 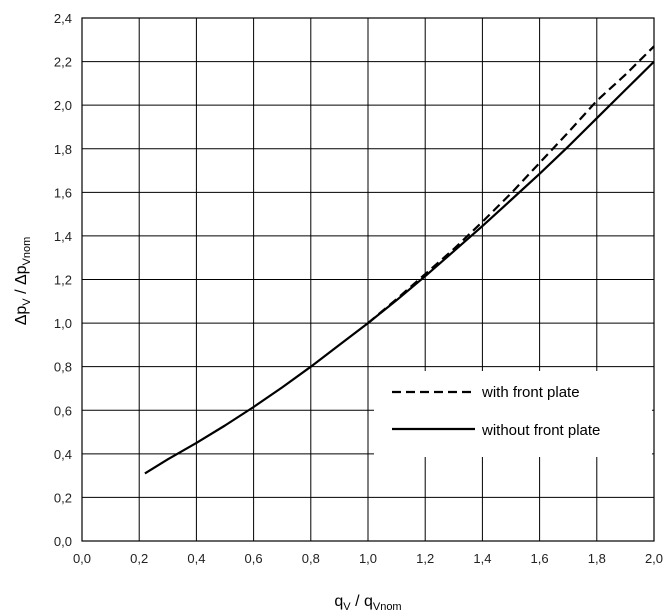 I want to click on x-tick-label: 0,6, so click(x=254, y=558).